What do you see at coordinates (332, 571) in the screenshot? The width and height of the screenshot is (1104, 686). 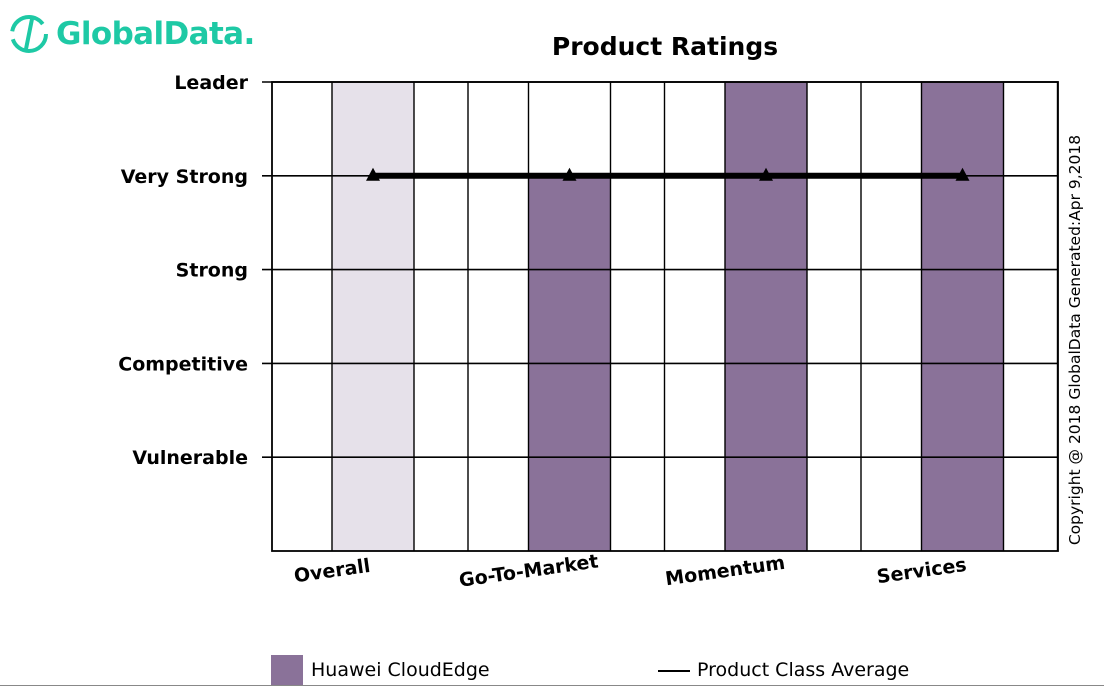 I see `x-tick-label: Overall` at bounding box center [332, 571].